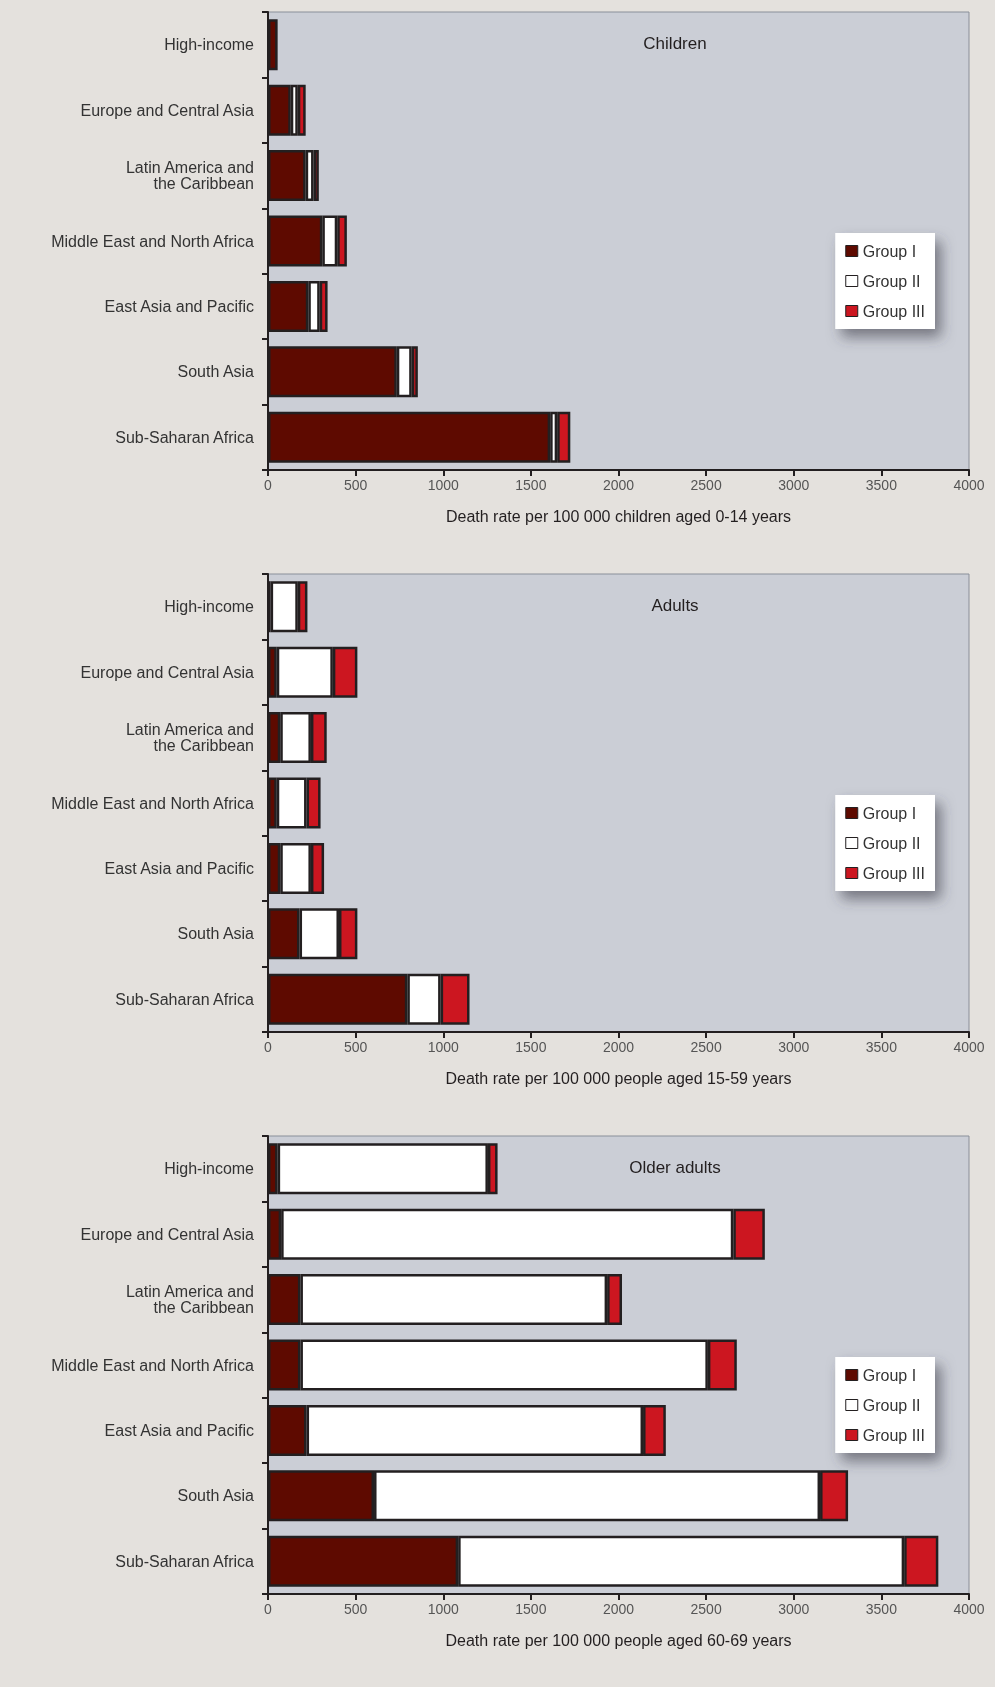 The width and height of the screenshot is (995, 1687). What do you see at coordinates (675, 43) in the screenshot?
I see `text: Children` at bounding box center [675, 43].